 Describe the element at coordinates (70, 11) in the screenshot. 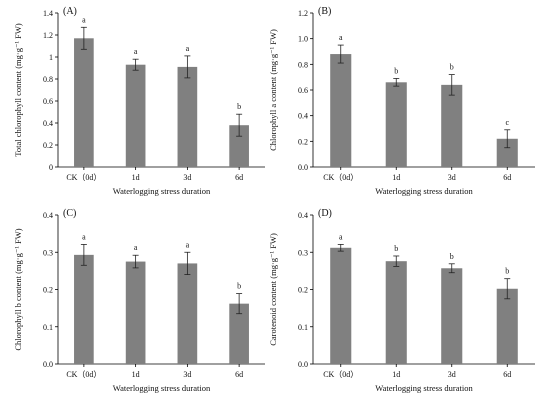

I see `panel-label: (A)` at that location.